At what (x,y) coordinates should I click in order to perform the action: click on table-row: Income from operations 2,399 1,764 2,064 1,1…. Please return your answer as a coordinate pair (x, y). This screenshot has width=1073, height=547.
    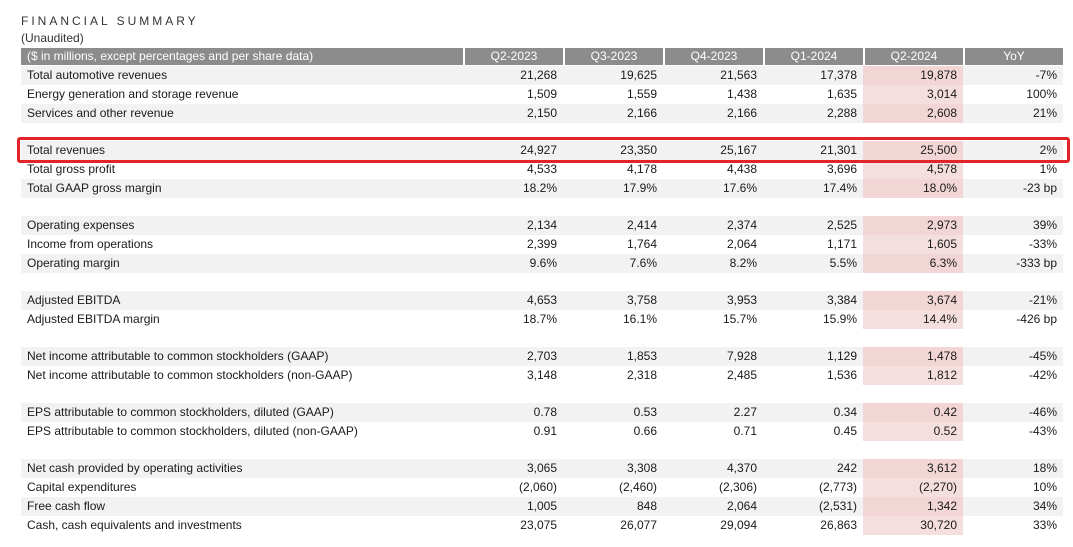
    Looking at the image, I should click on (542, 244).